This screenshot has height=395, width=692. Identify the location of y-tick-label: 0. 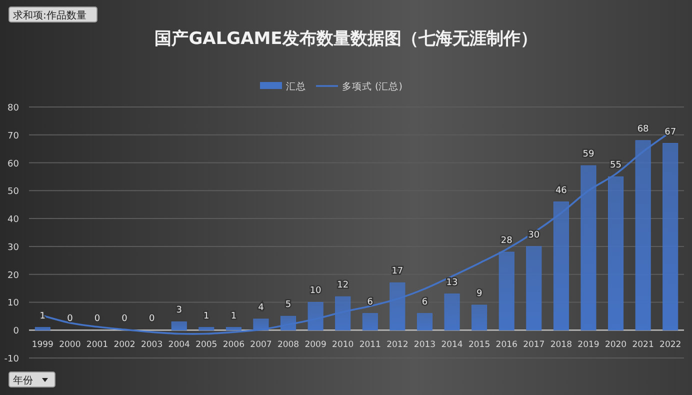
(16, 331).